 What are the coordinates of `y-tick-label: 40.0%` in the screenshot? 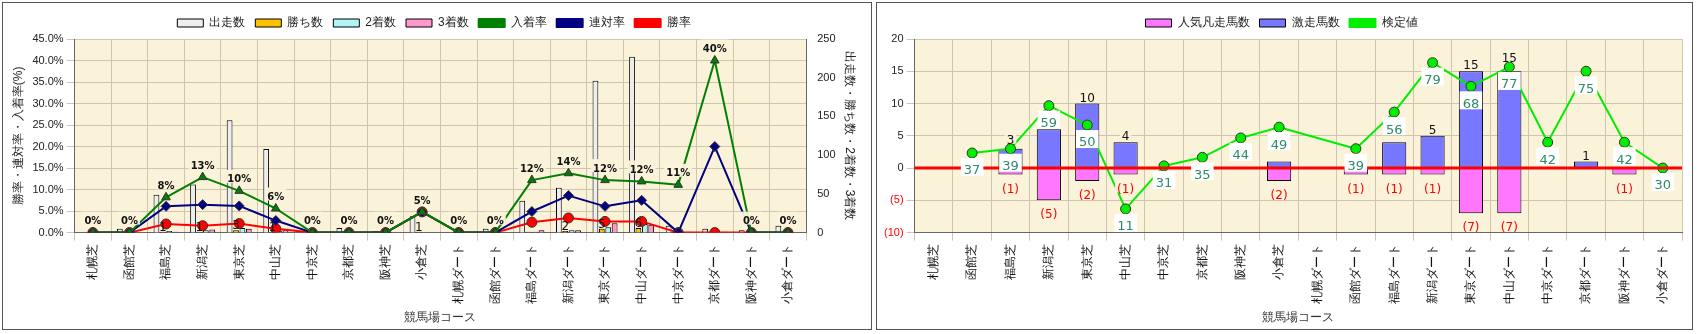 It's located at (48, 59).